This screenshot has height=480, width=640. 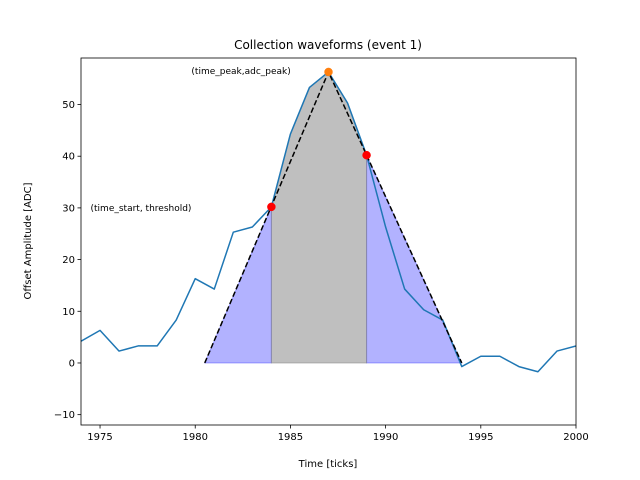 What do you see at coordinates (99, 437) in the screenshot?
I see `x-tick-label: 1975` at bounding box center [99, 437].